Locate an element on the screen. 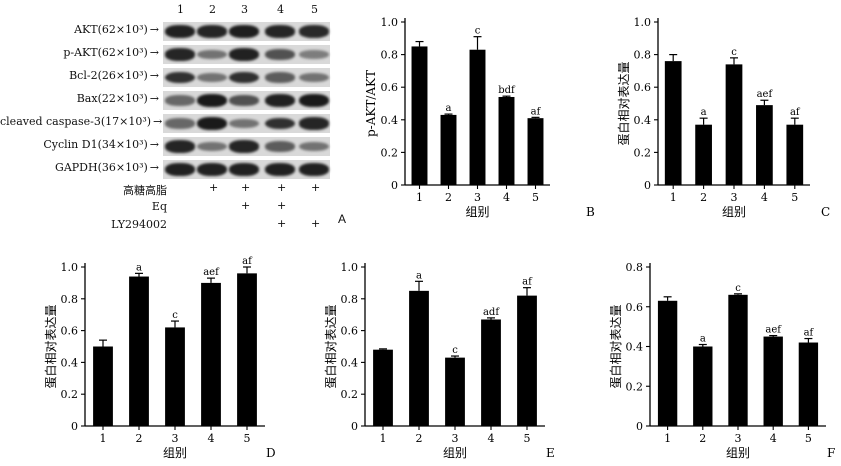 This screenshot has height=466, width=841. lane-number: 5 is located at coordinates (314, 9).